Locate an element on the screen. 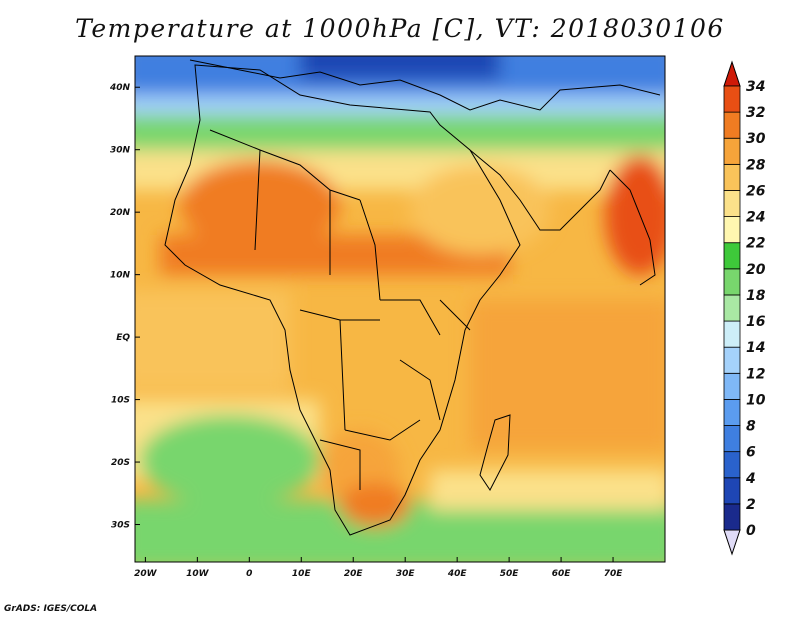 The width and height of the screenshot is (800, 618). colorbar-label: 20 is located at coordinates (756, 270).